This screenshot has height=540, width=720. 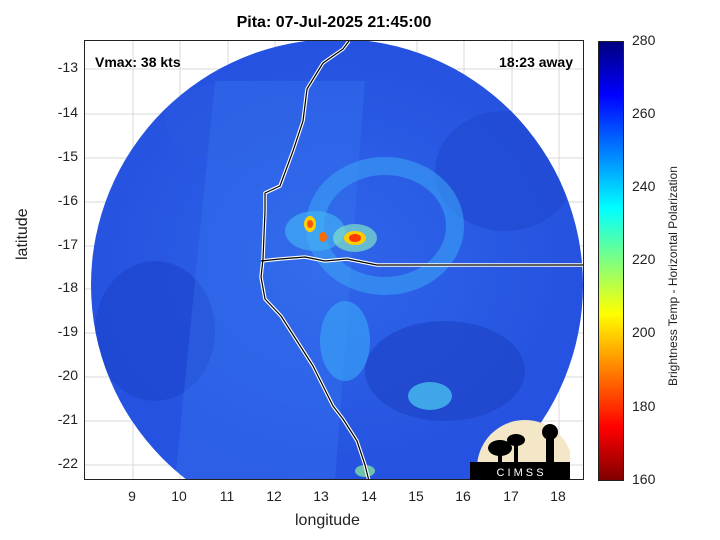 What do you see at coordinates (67, 463) in the screenshot?
I see `y-tick: -22` at bounding box center [67, 463].